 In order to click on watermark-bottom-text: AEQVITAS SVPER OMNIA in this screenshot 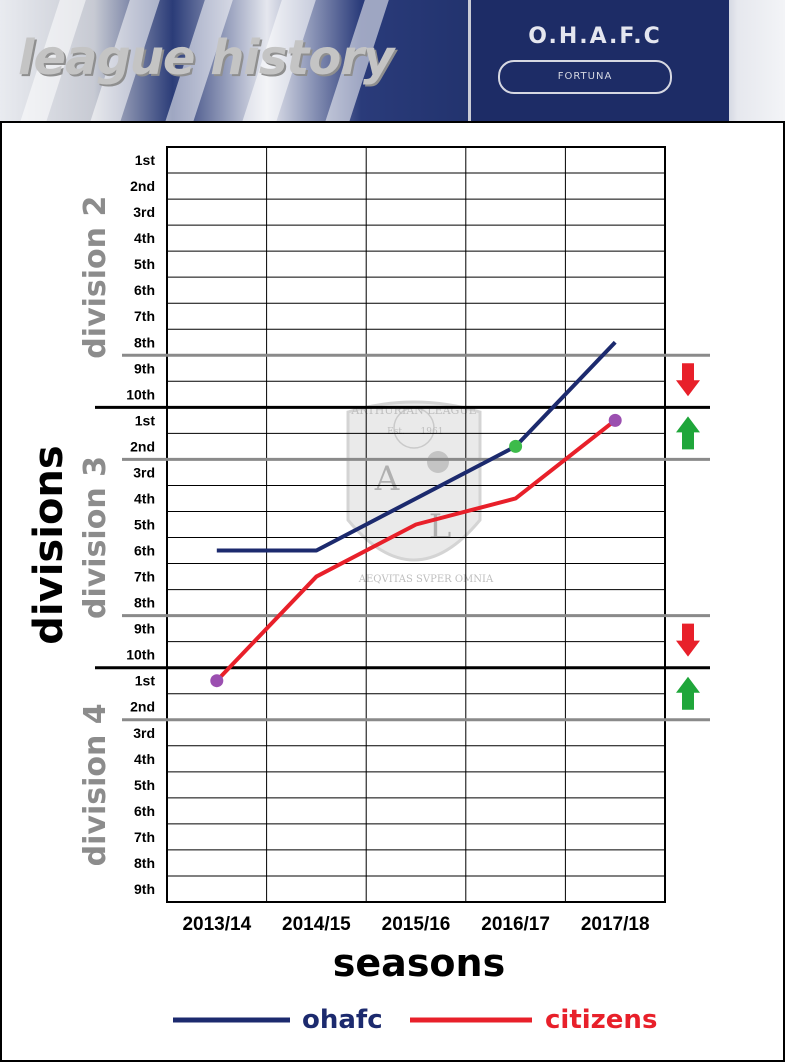, I will do `click(426, 579)`.